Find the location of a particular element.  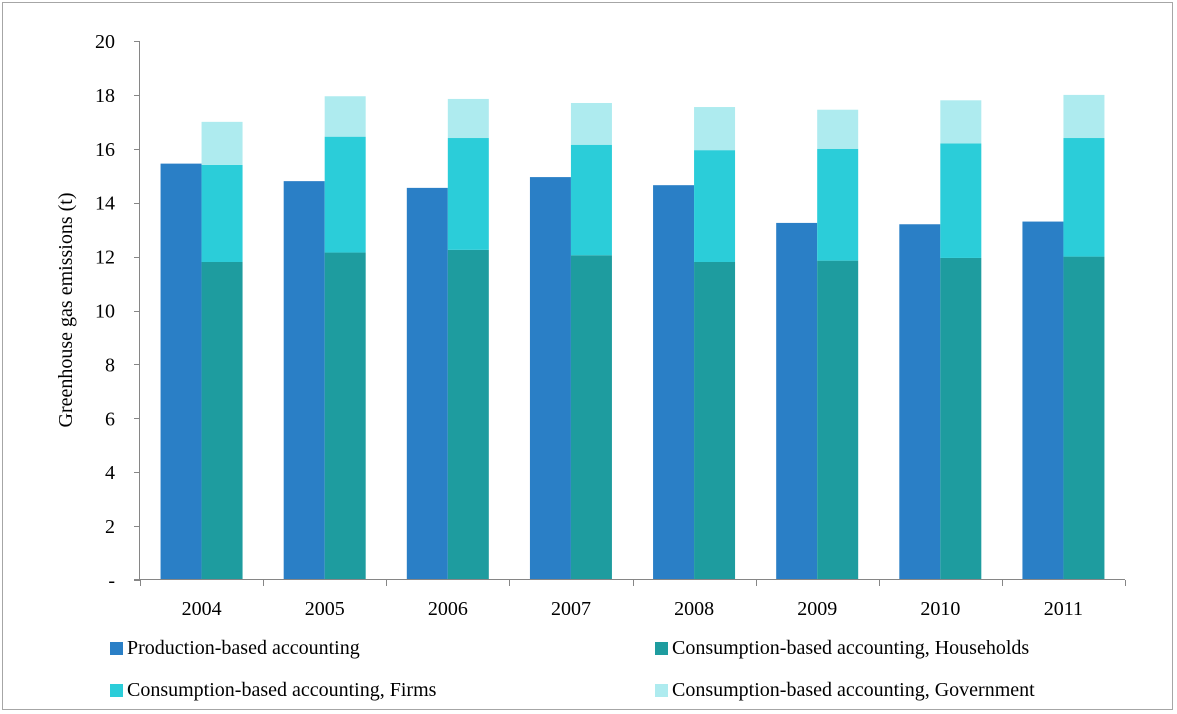

legend-swatch-government is located at coordinates (661, 690).